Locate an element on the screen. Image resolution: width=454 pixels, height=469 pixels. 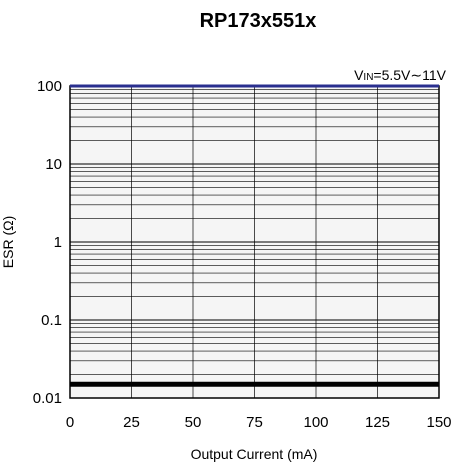
vin-annotation: VIN=5.5V∼11V is located at coordinates (400, 75).